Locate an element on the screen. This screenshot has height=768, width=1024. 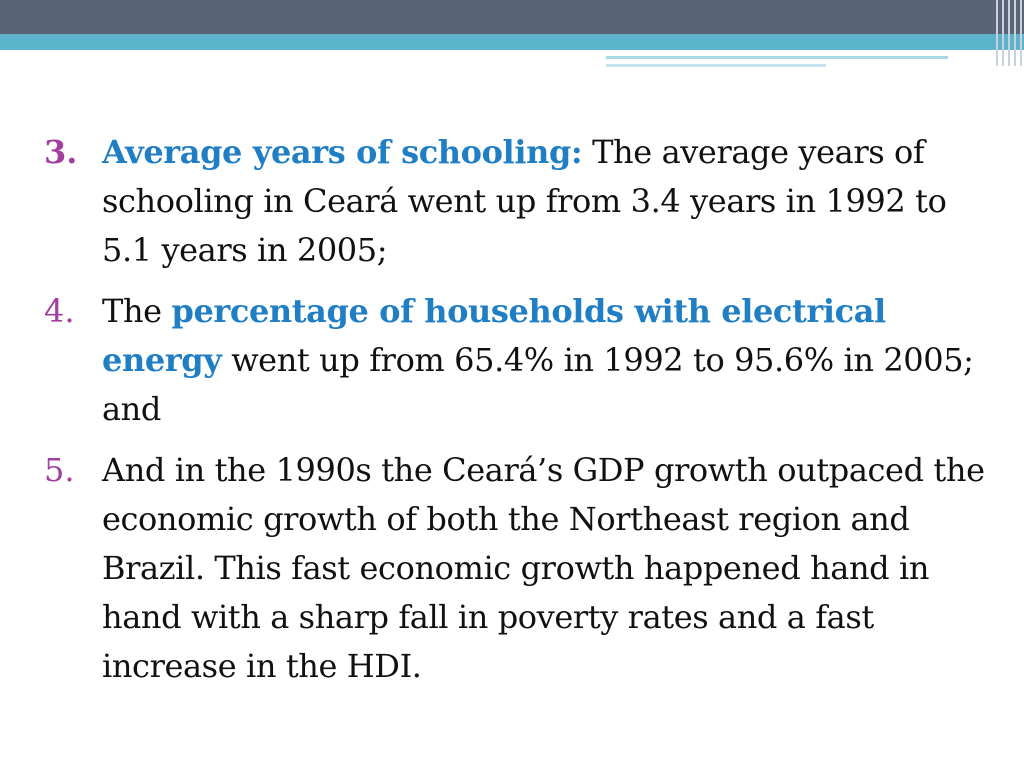
header-teal-bar is located at coordinates (512, 42).